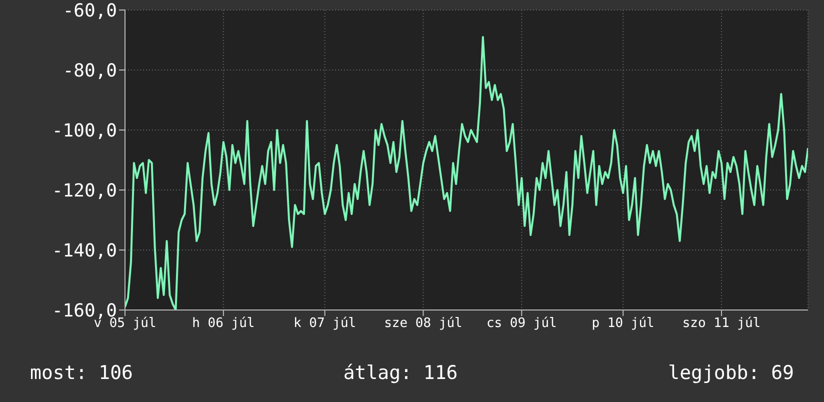 This screenshot has width=824, height=402. What do you see at coordinates (84, 251) in the screenshot?
I see `y-tick-label: -140,0` at bounding box center [84, 251].